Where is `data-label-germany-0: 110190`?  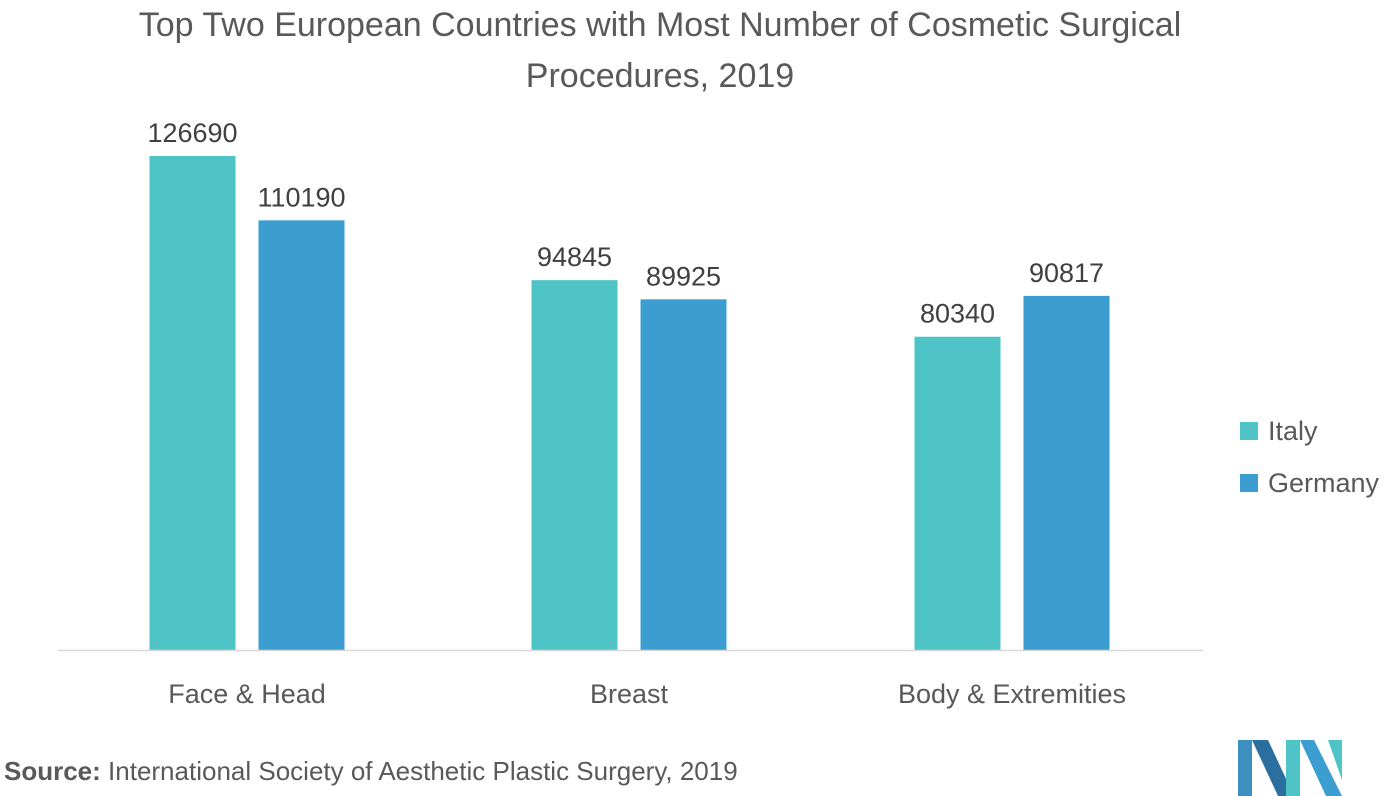 data-label-germany-0: 110190 is located at coordinates (301, 197).